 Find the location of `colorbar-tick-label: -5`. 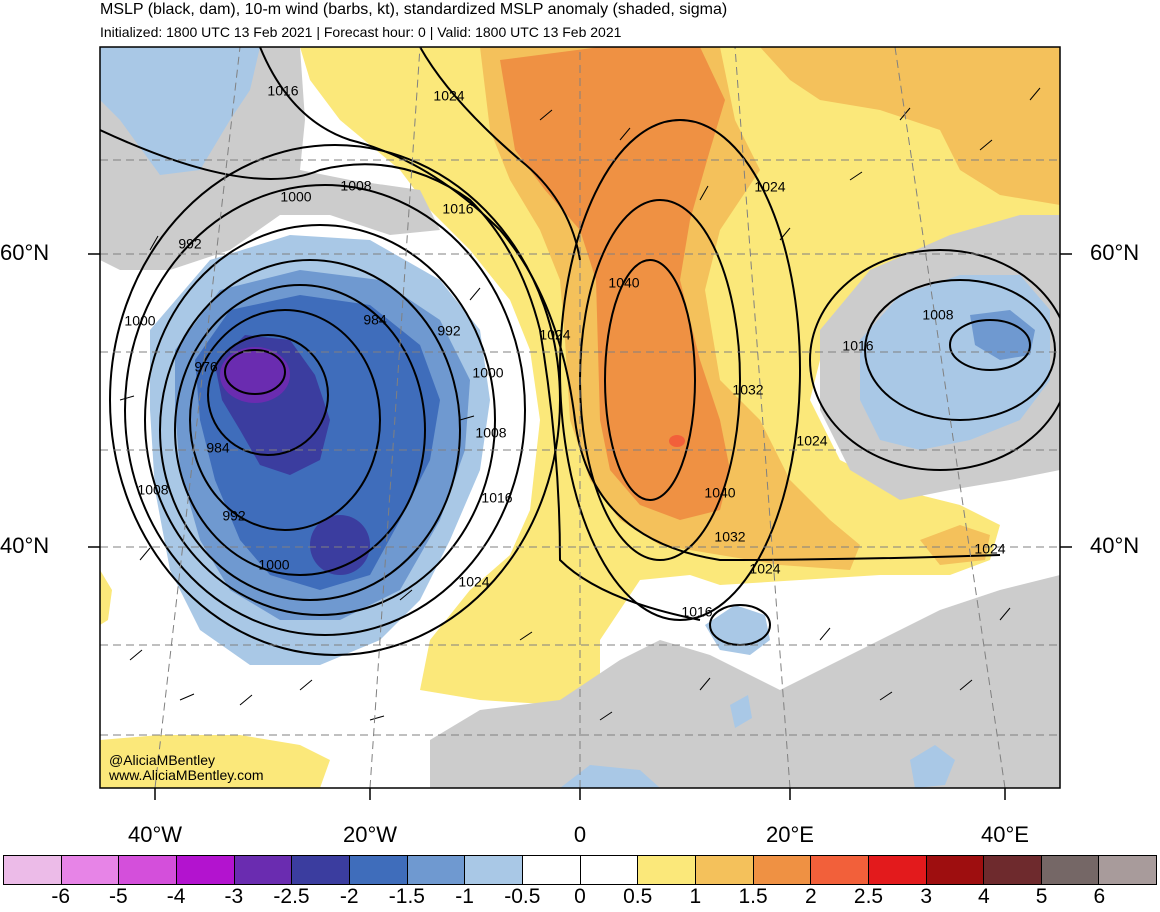

colorbar-tick-label: -5 is located at coordinates (118, 896).